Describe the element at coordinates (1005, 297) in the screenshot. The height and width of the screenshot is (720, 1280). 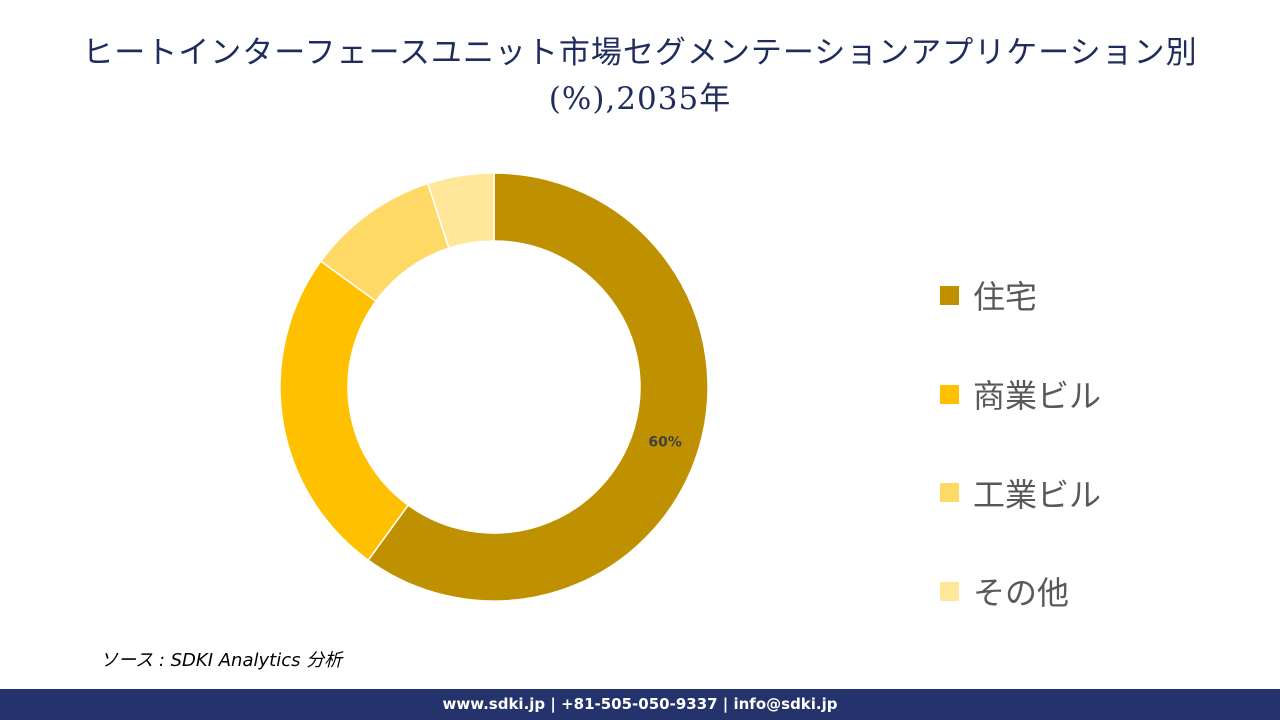
I see `legend-label: 住宅` at that location.